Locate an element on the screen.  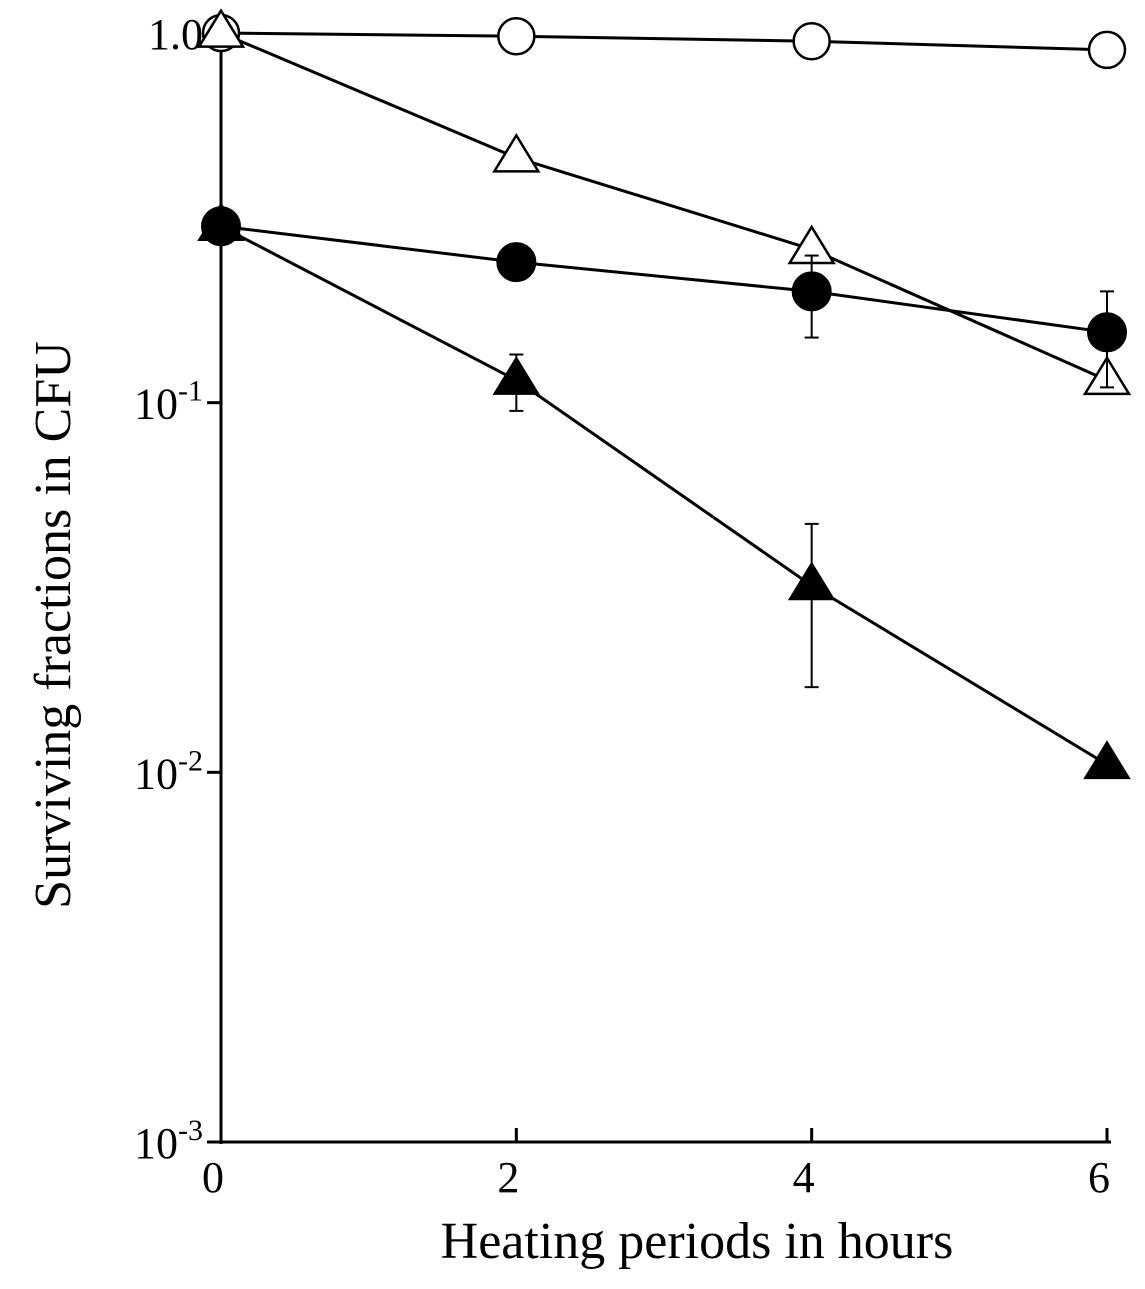
x-axis-title: Heating periods in hours is located at coordinates (697, 1241).